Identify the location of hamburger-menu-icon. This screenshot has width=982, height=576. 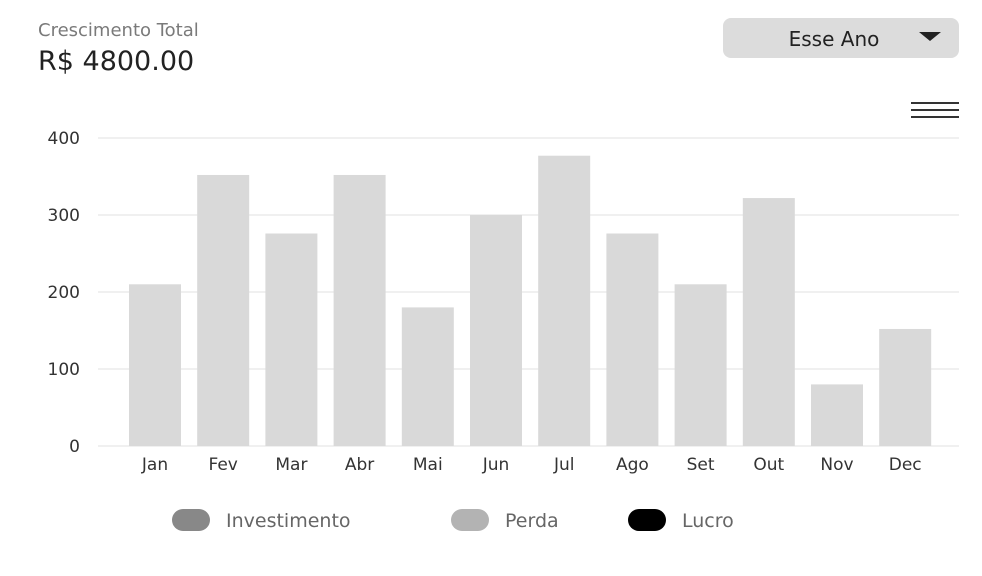
(935, 112).